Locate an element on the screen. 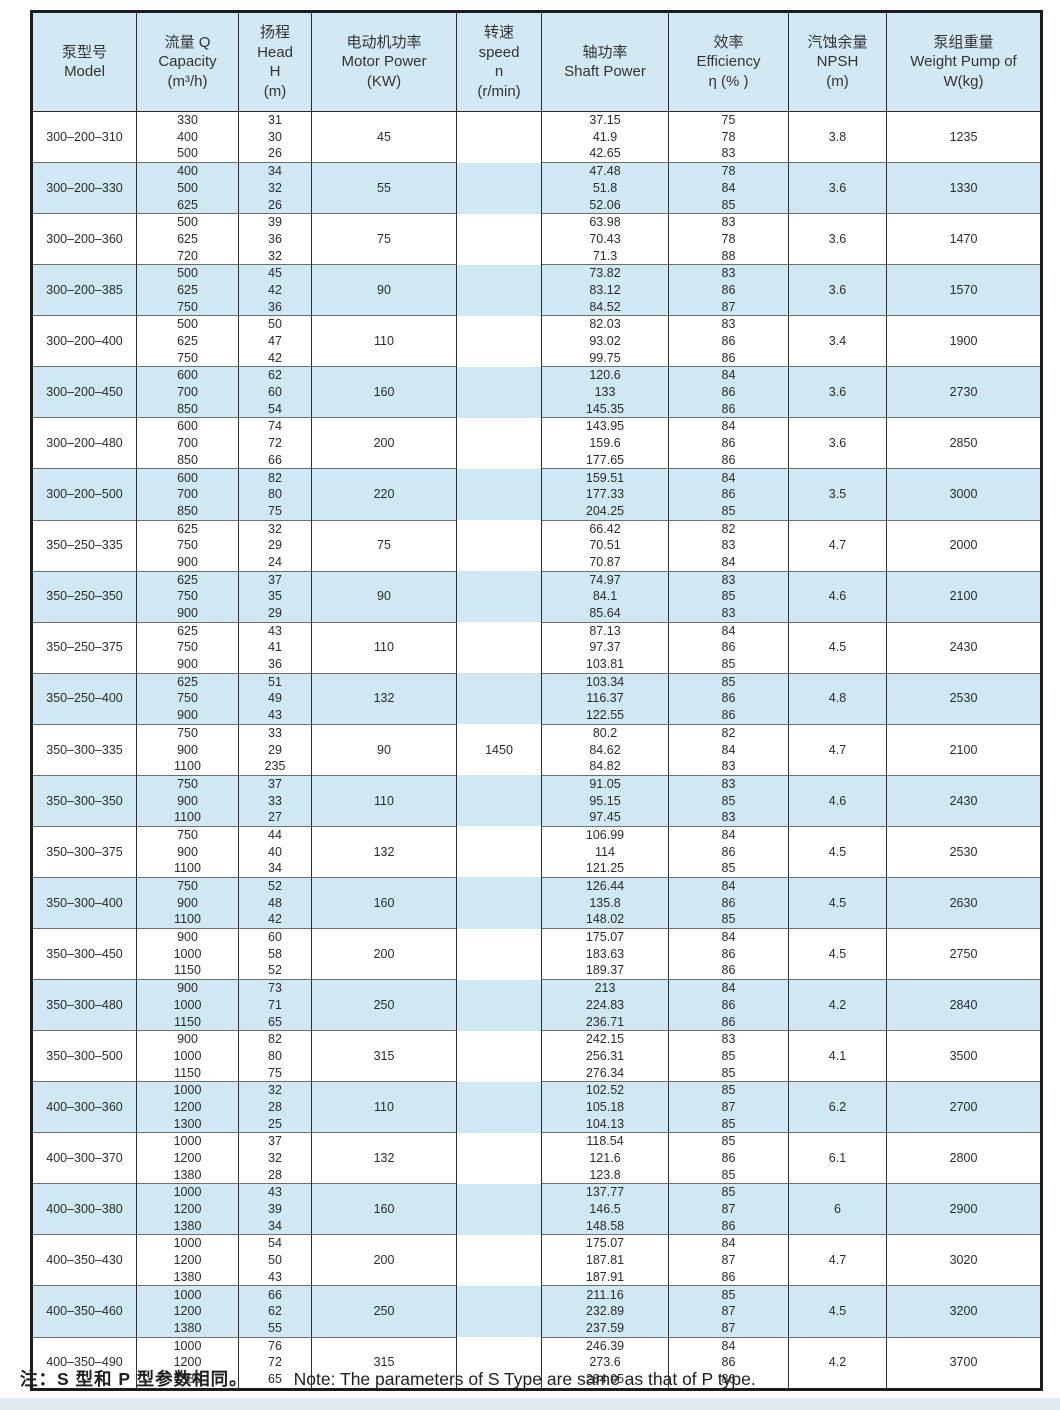 This screenshot has height=1410, width=1060. header-line: (m) is located at coordinates (837, 81).